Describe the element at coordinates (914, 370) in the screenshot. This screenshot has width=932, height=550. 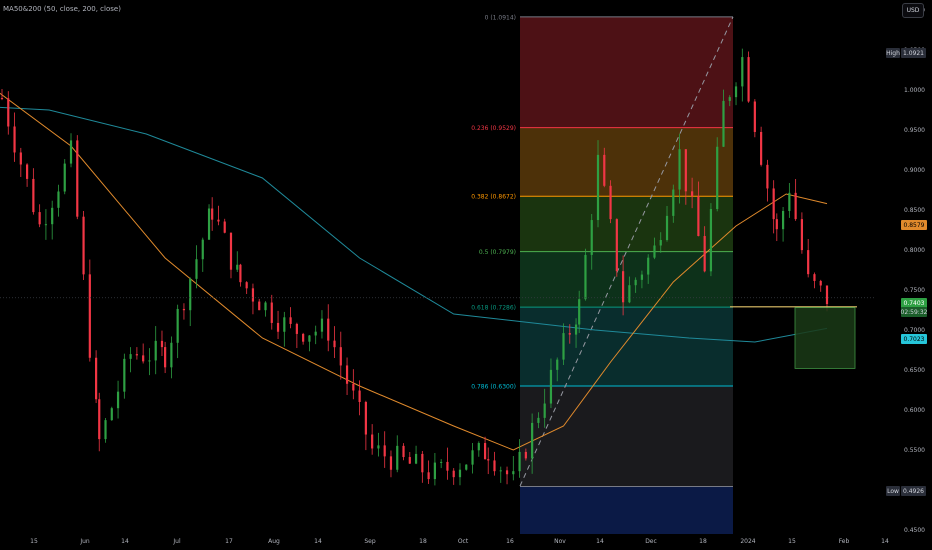
I see `y-tick-label: 0.6500` at that location.